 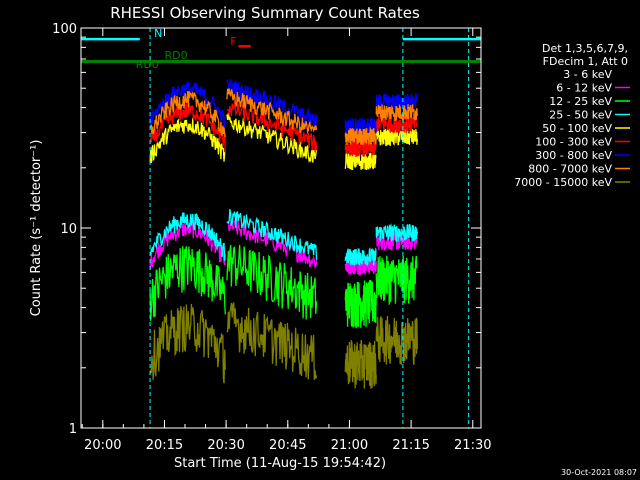 I want to click on x-tick-label-5: 21:15, so click(x=410, y=445).